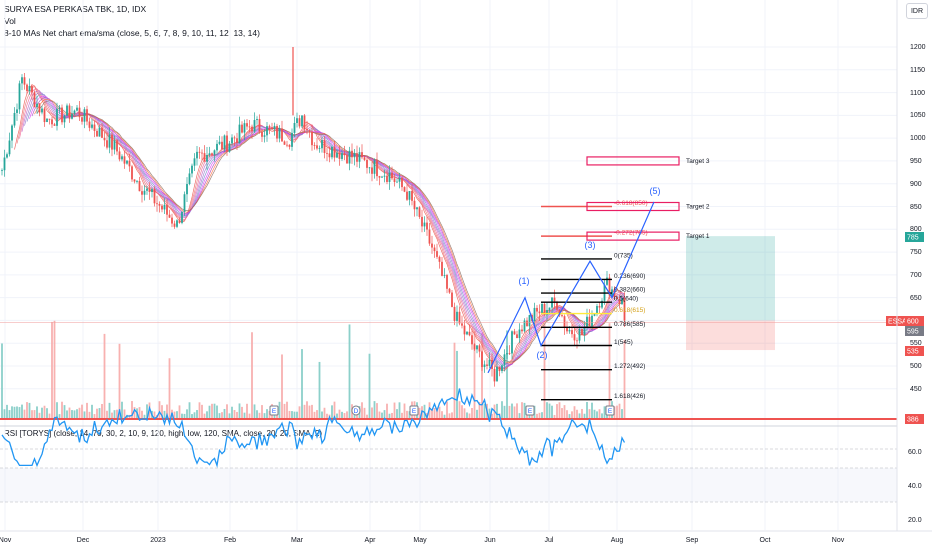 The height and width of the screenshot is (550, 932). Describe the element at coordinates (489, 540) in the screenshot. I see `time-tick-label: Jun` at that location.